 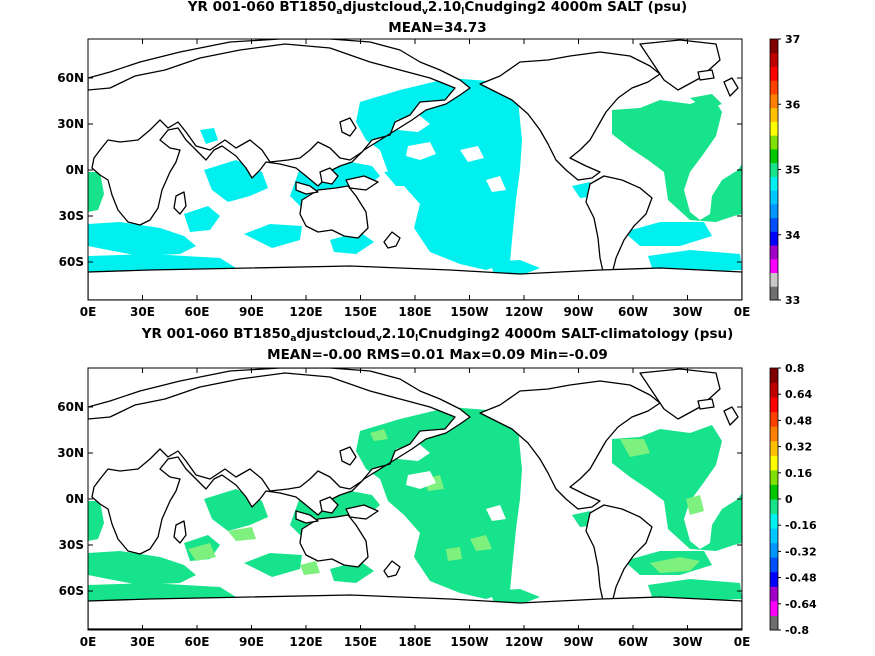 What do you see at coordinates (360, 312) in the screenshot?
I see `panel1-x-tick-label: 150E` at bounding box center [360, 312].